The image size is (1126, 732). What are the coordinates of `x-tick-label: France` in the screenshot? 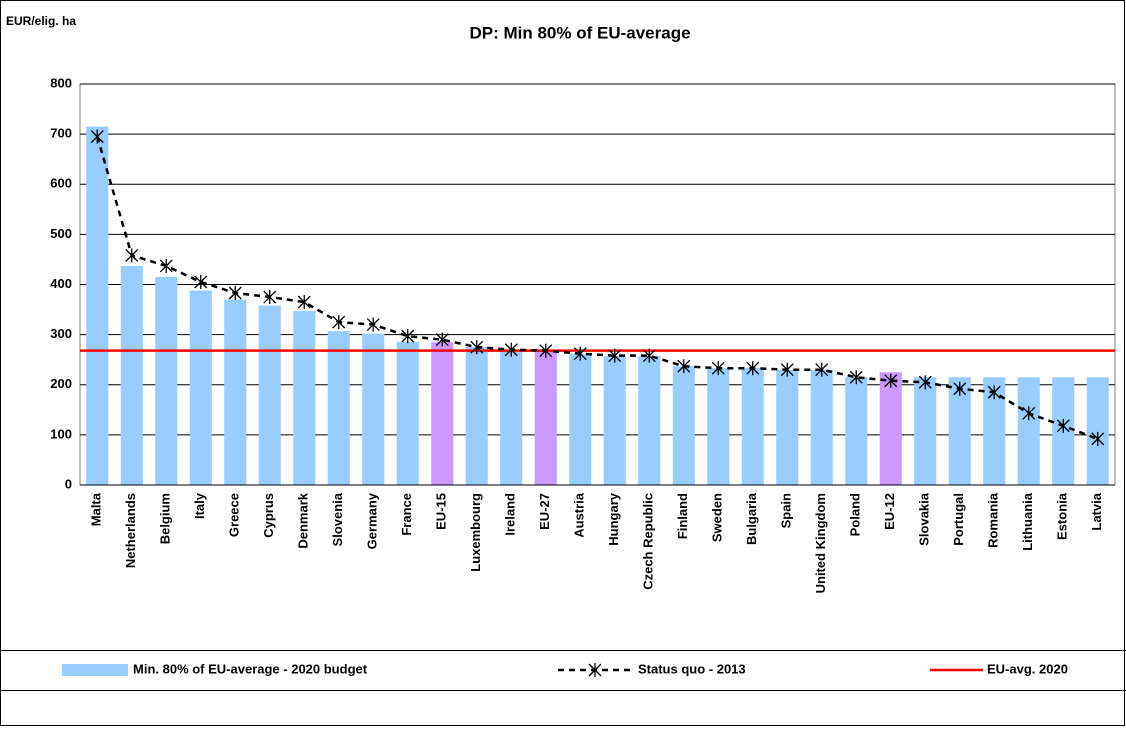 It's located at (406, 514).